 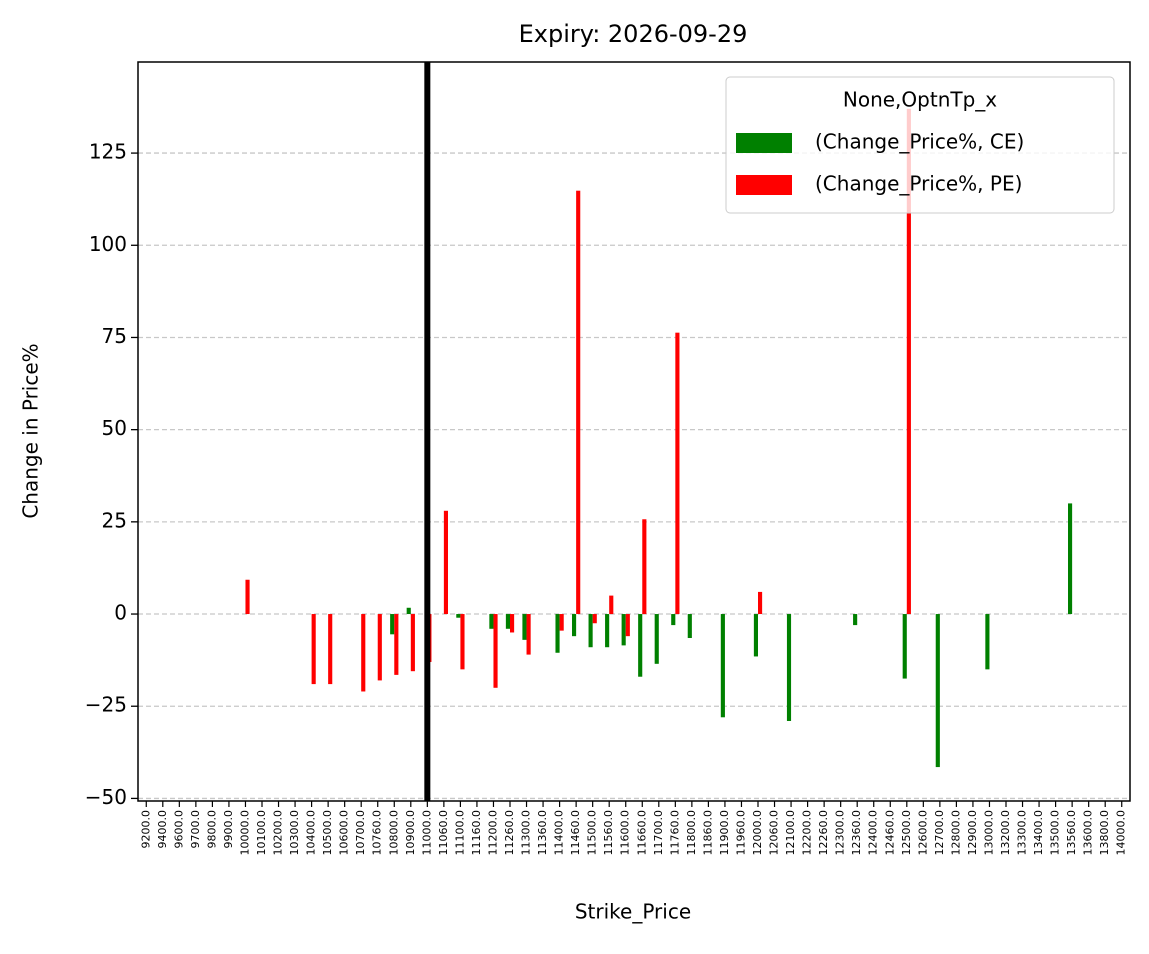 What do you see at coordinates (410, 833) in the screenshot?
I see `x-tick-label: 10900.0` at bounding box center [410, 833].